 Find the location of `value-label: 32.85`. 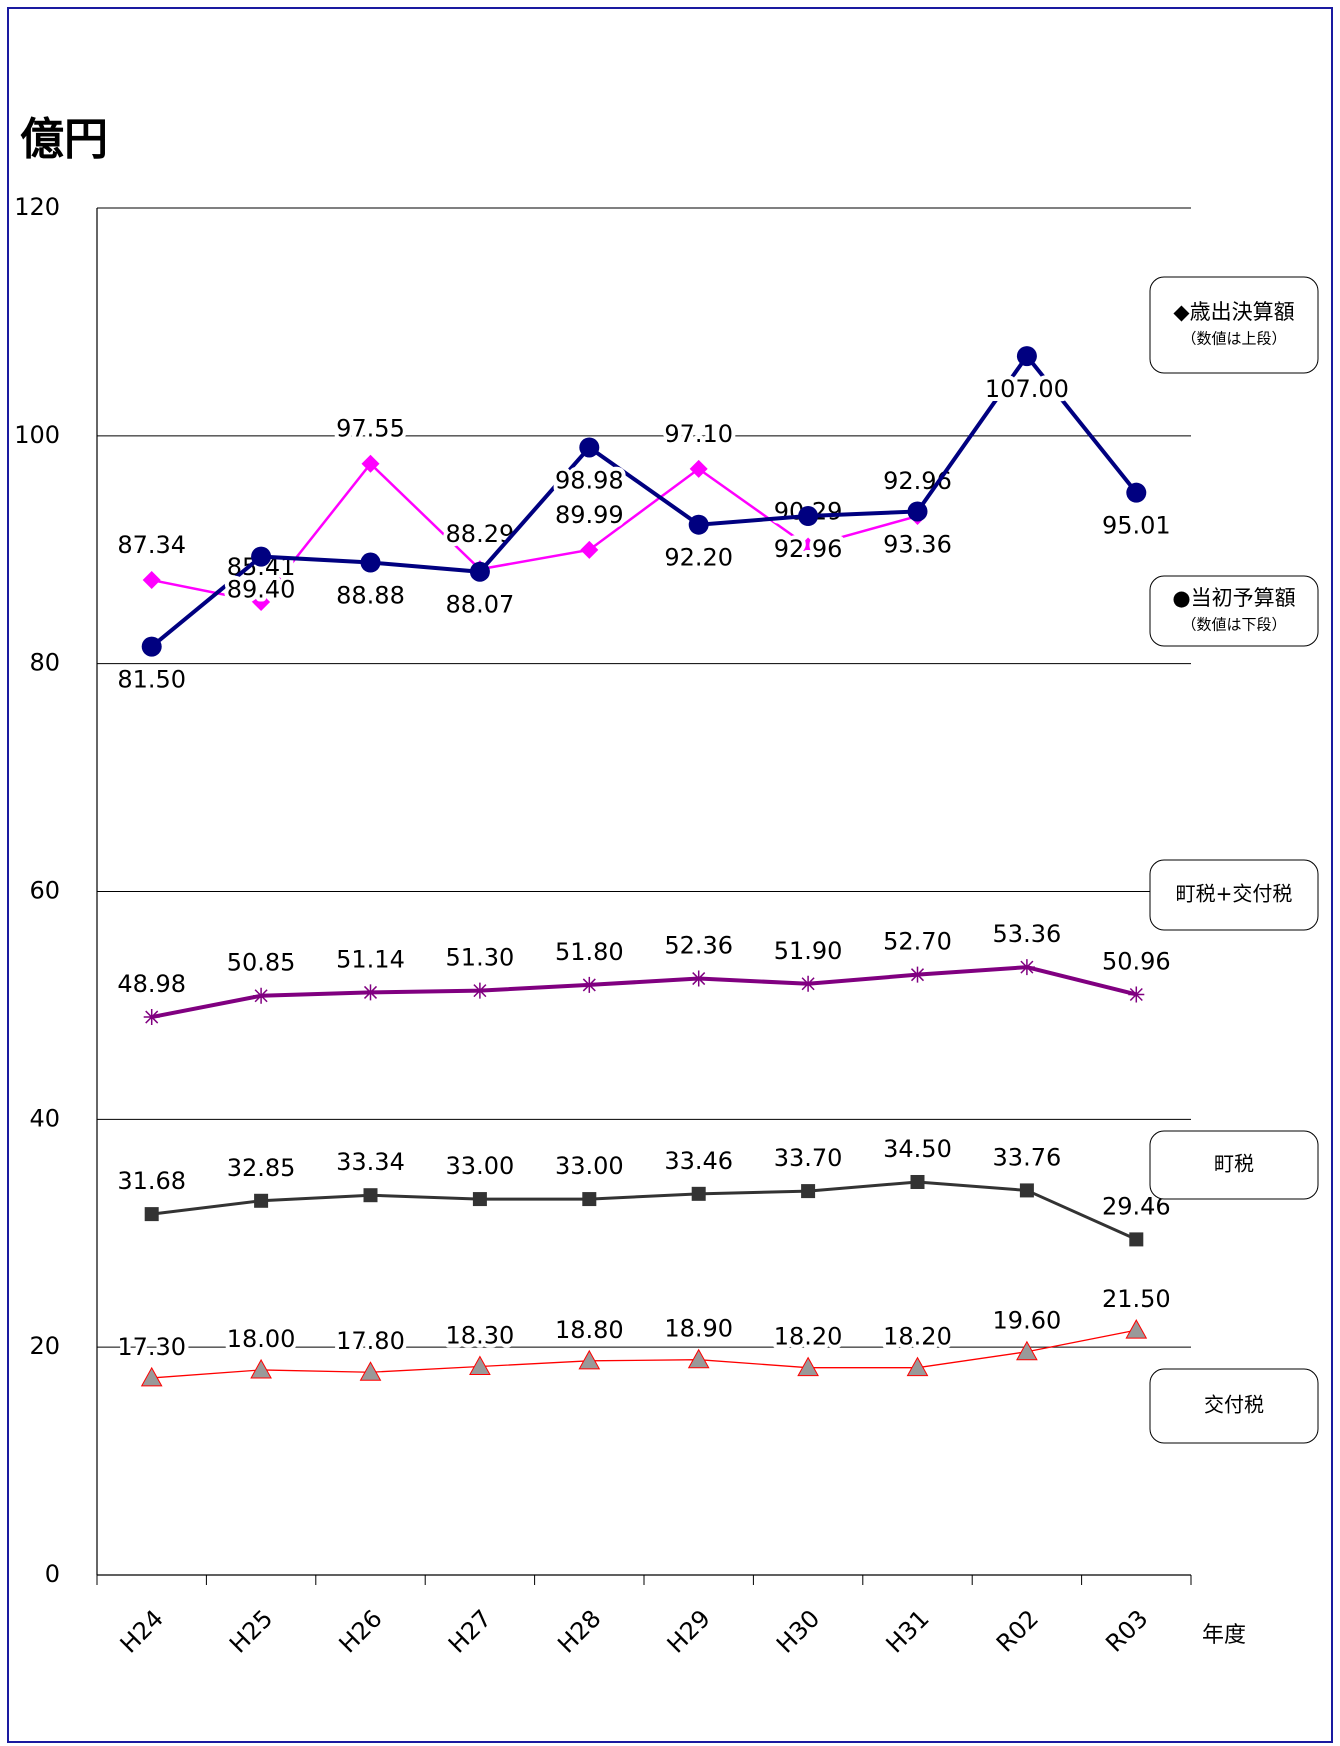

value-label: 32.85 is located at coordinates (261, 1168).